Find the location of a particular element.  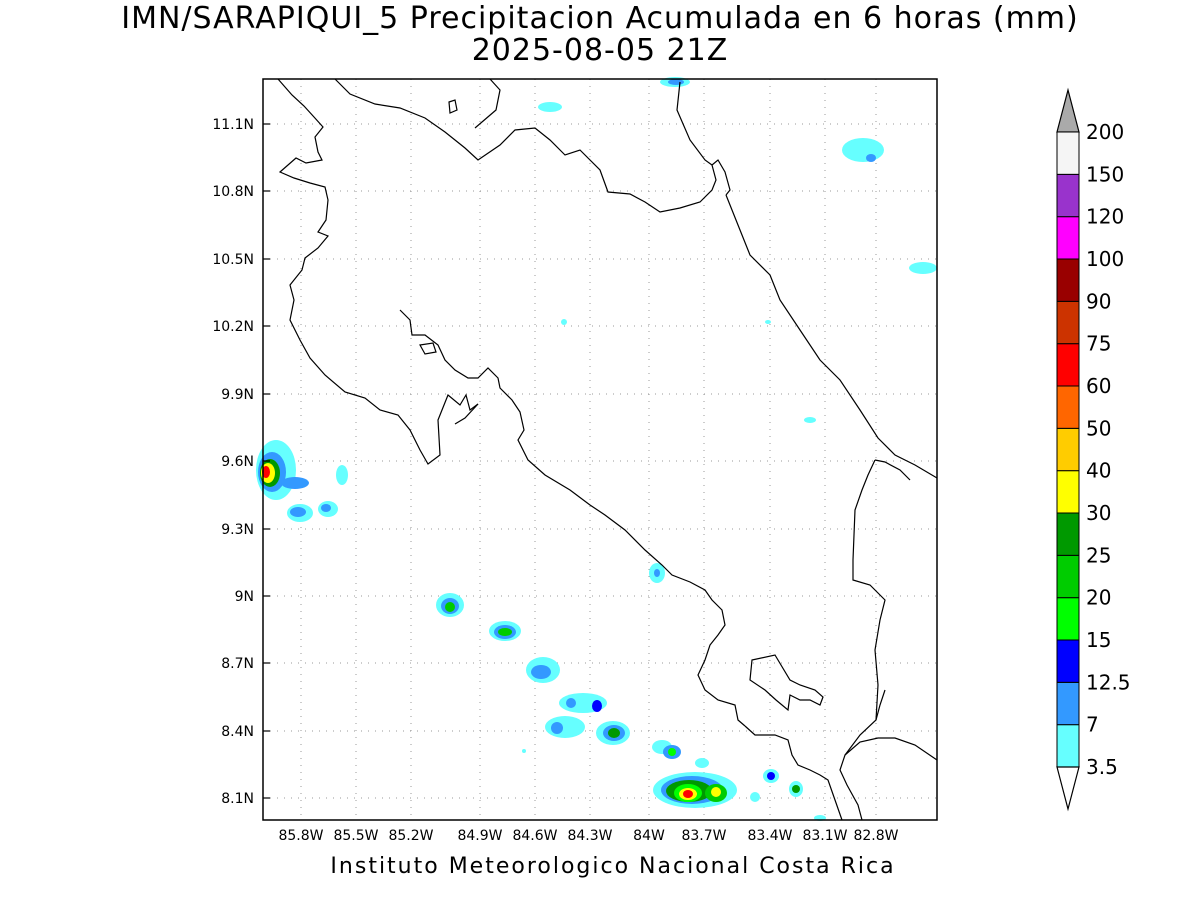

lon-label: 84.9W is located at coordinates (479, 836).